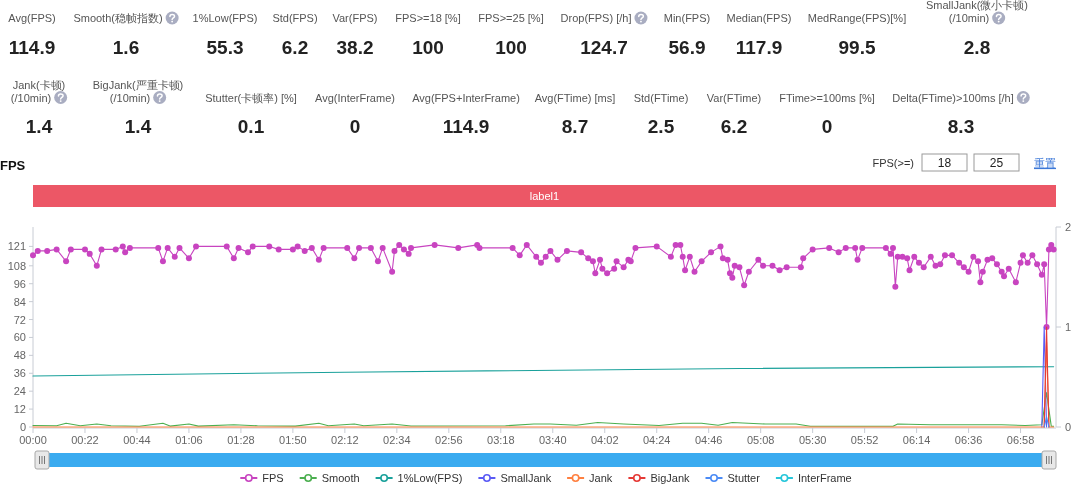 The width and height of the screenshot is (1080, 489). What do you see at coordinates (19, 409) in the screenshot?
I see `y-tick-label: 12` at bounding box center [19, 409].